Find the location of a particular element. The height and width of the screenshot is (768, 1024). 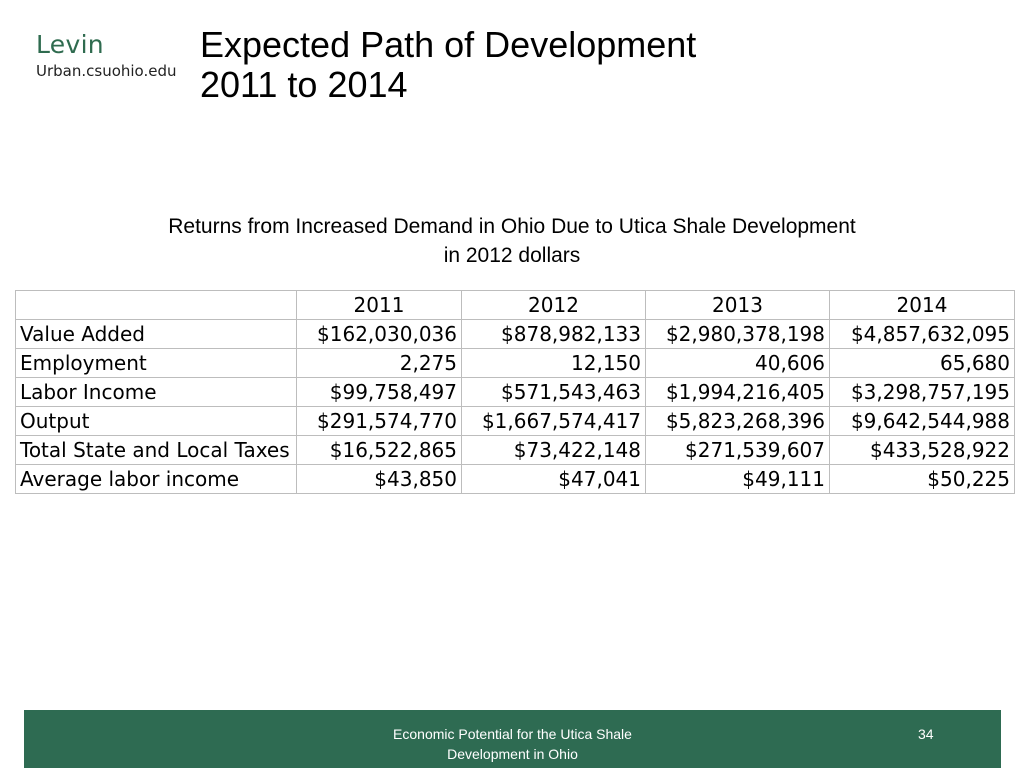

row-label: Output is located at coordinates (156, 421).